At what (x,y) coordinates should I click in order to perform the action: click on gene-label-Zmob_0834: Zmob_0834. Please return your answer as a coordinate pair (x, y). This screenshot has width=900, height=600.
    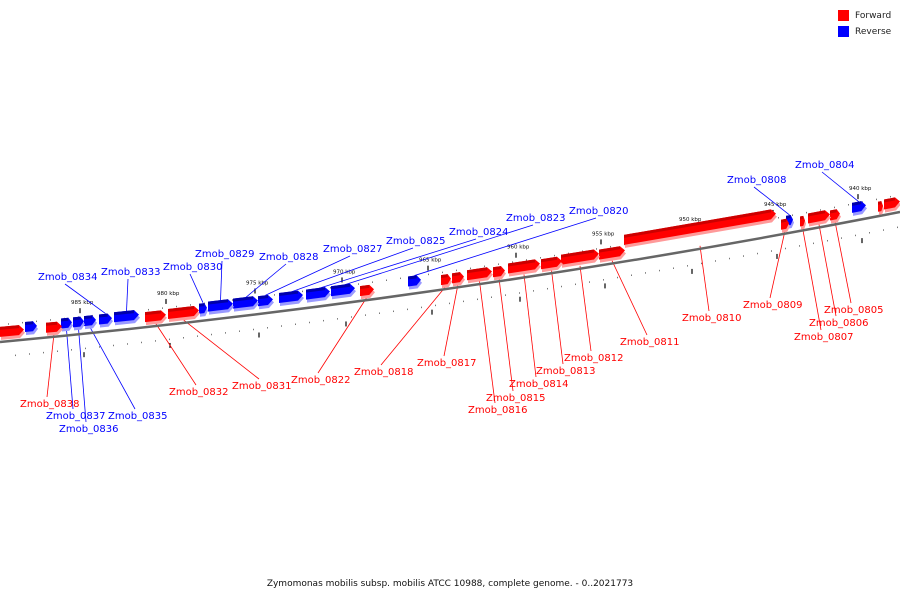
    Looking at the image, I should click on (68, 277).